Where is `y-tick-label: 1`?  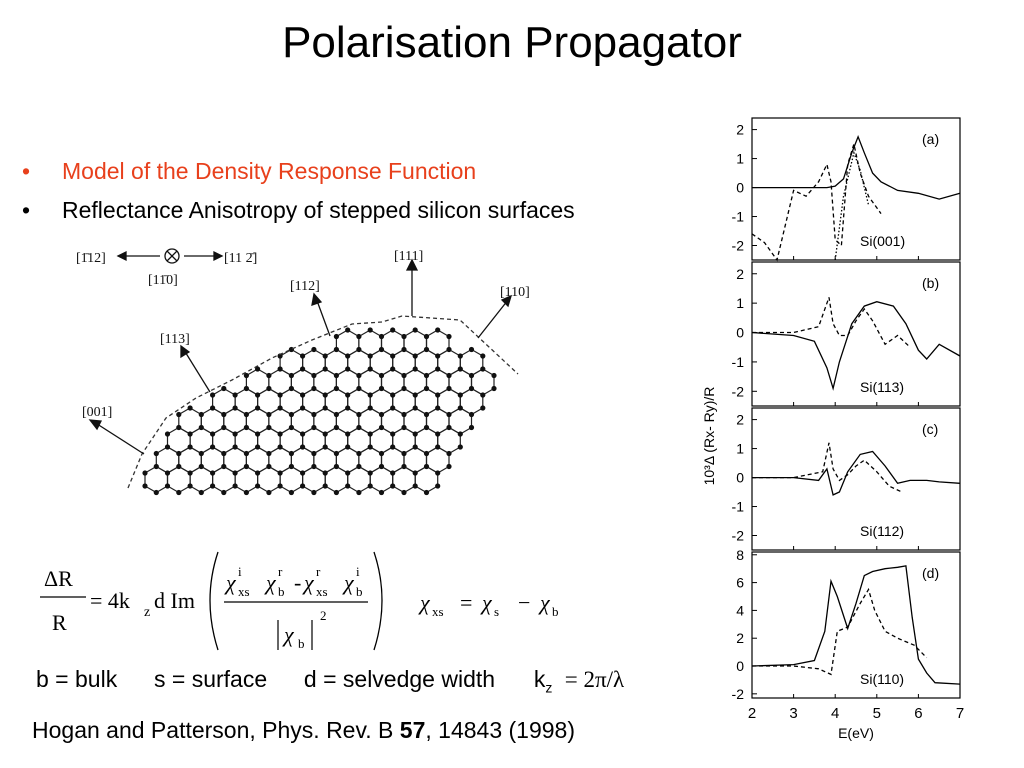 y-tick-label: 1 is located at coordinates (740, 303).